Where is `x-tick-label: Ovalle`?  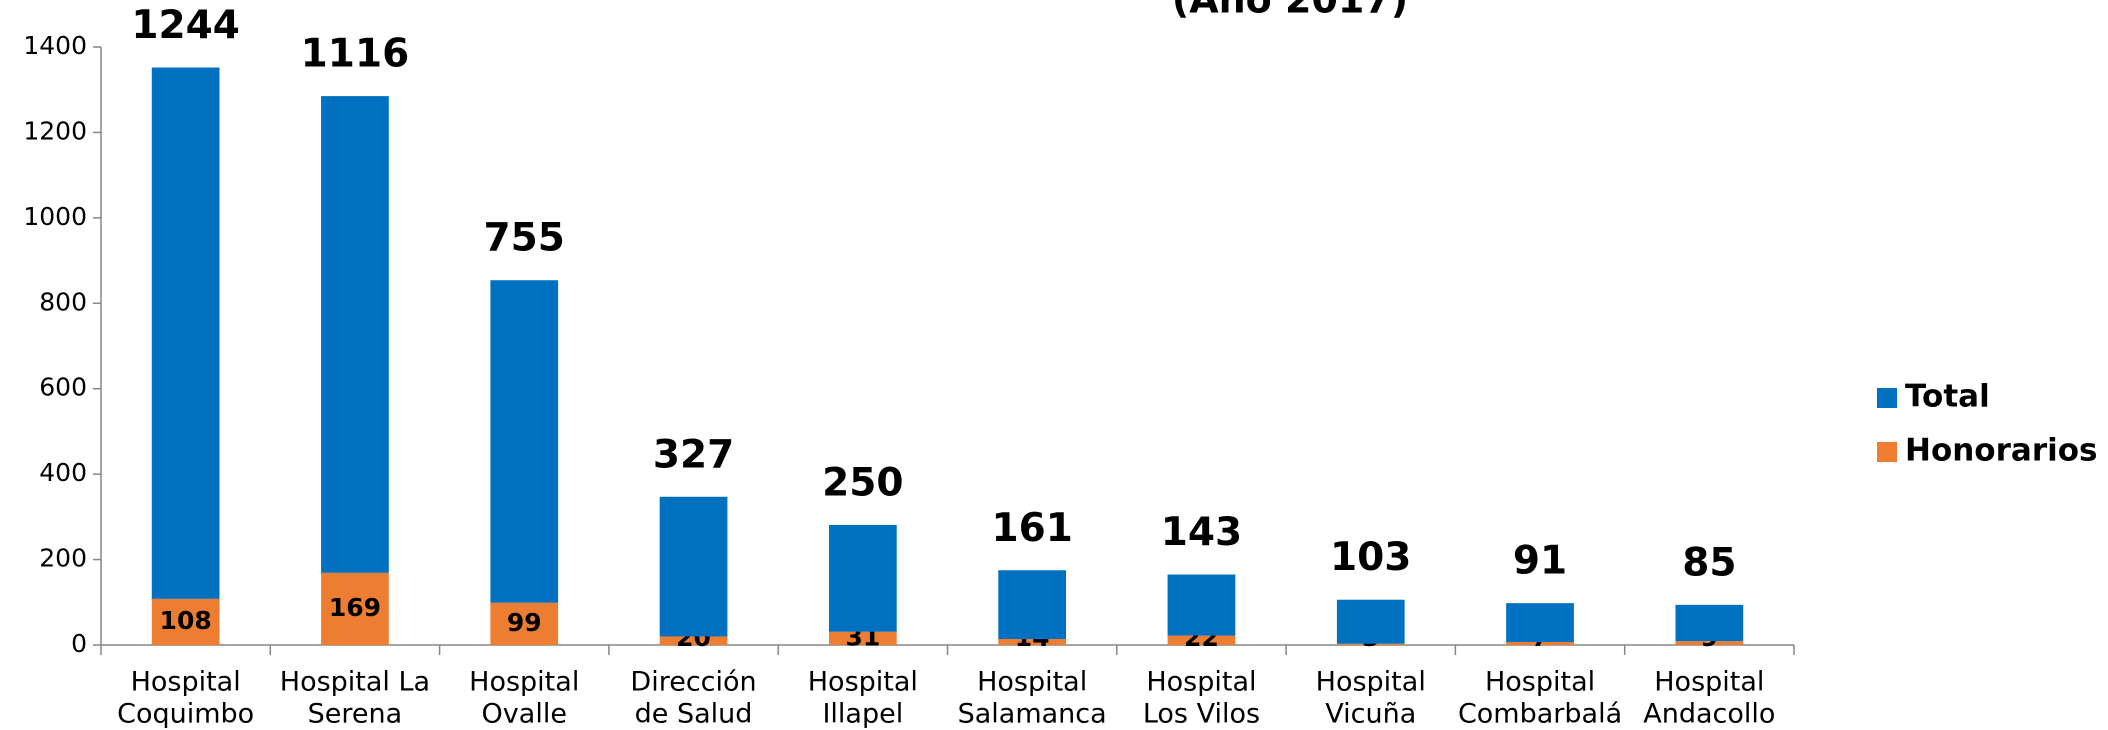
x-tick-label: Ovalle is located at coordinates (524, 714).